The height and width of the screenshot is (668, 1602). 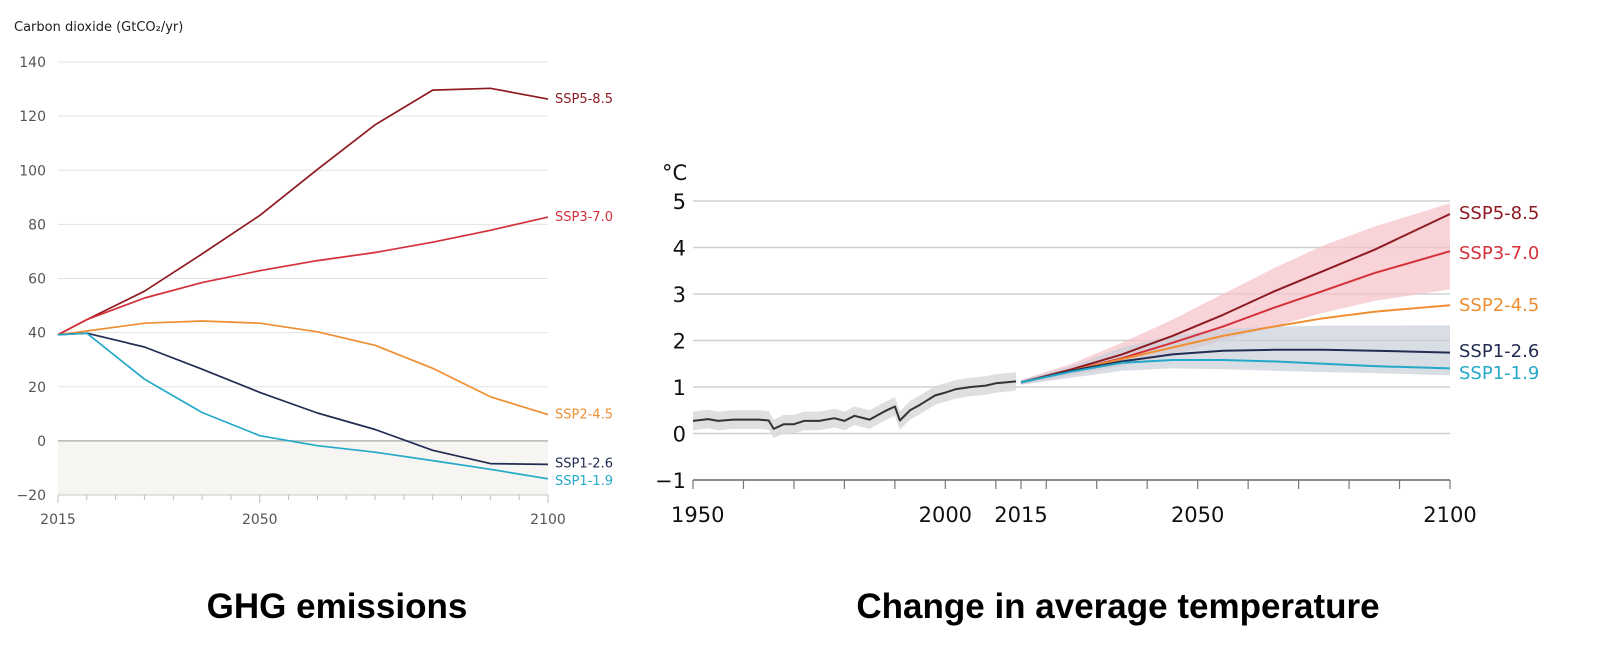 What do you see at coordinates (37, 388) in the screenshot?
I see `y-tick-label: 20` at bounding box center [37, 388].